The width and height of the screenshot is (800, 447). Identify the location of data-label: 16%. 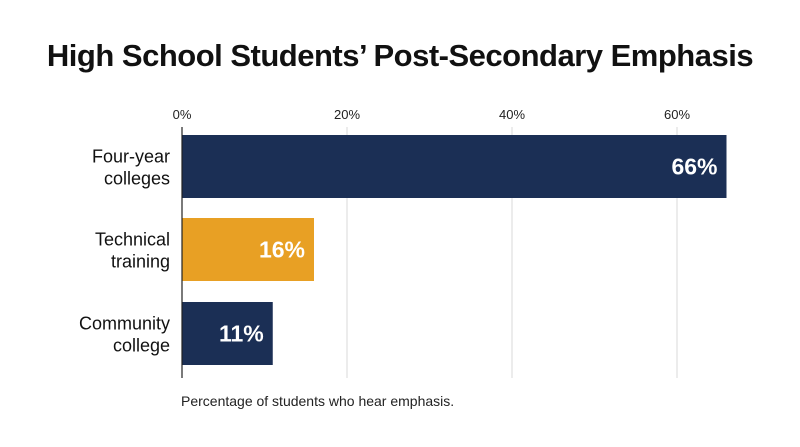
(282, 250).